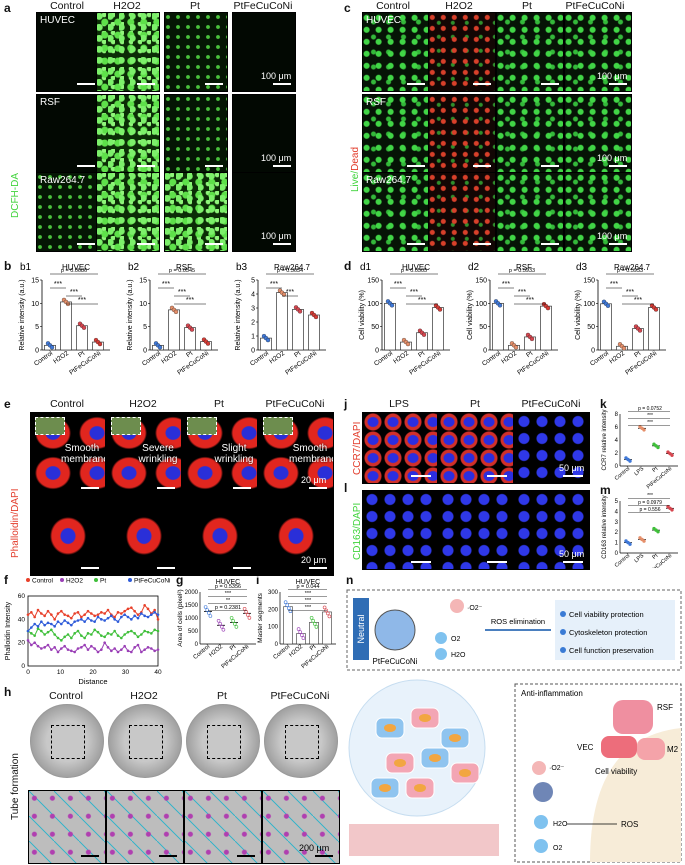 This screenshot has width=685, height=865. What do you see at coordinates (563, 614) in the screenshot?
I see `bullet-icon` at bounding box center [563, 614].